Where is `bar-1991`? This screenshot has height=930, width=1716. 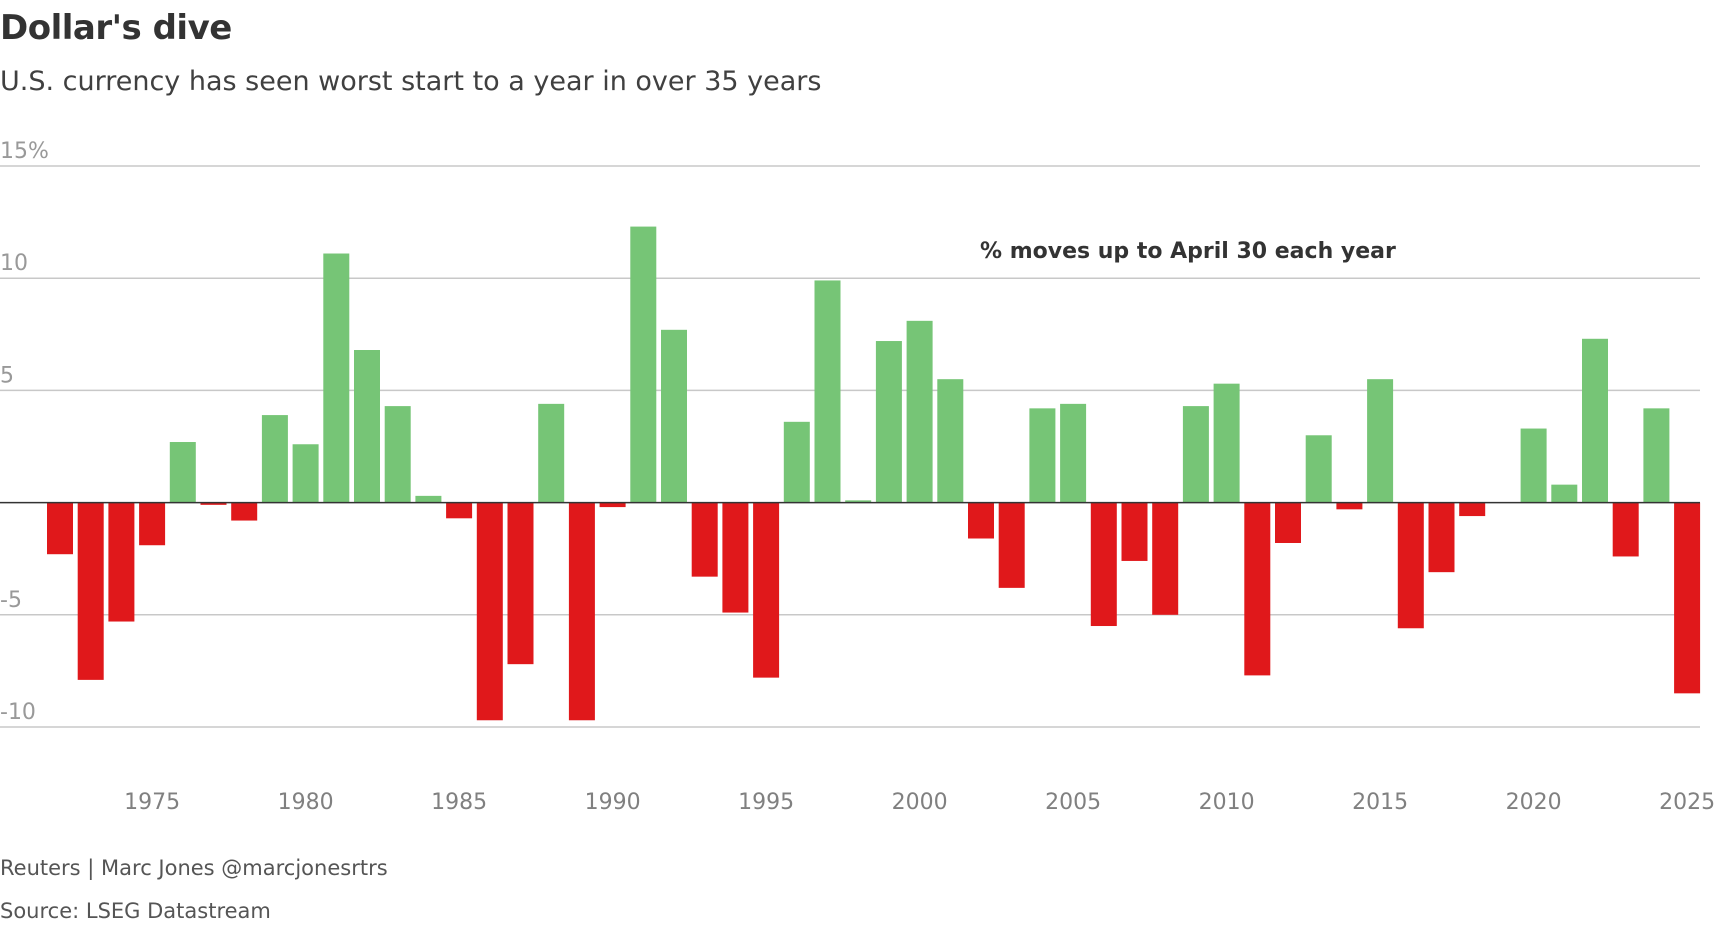
bar-1991 is located at coordinates (643, 364).